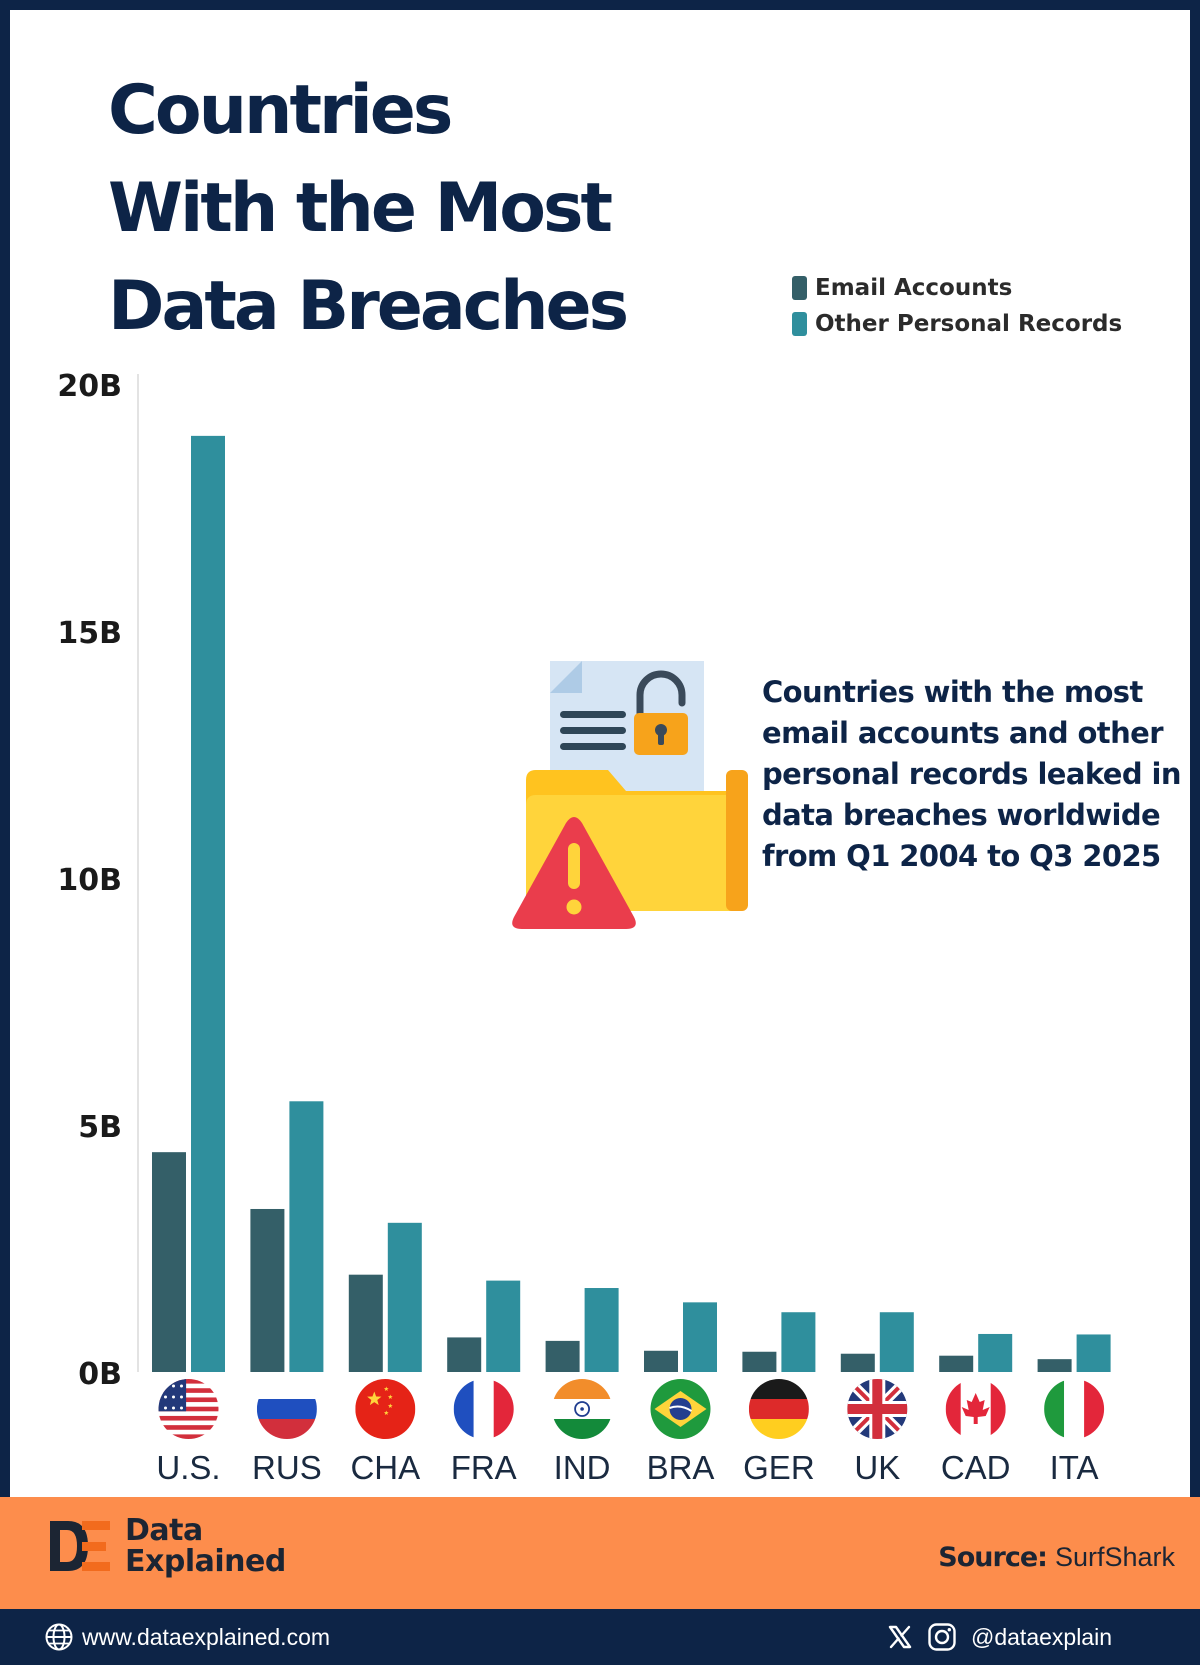 The width and height of the screenshot is (1200, 1665). Describe the element at coordinates (680, 1409) in the screenshot. I see `brazil-flag-icon` at that location.